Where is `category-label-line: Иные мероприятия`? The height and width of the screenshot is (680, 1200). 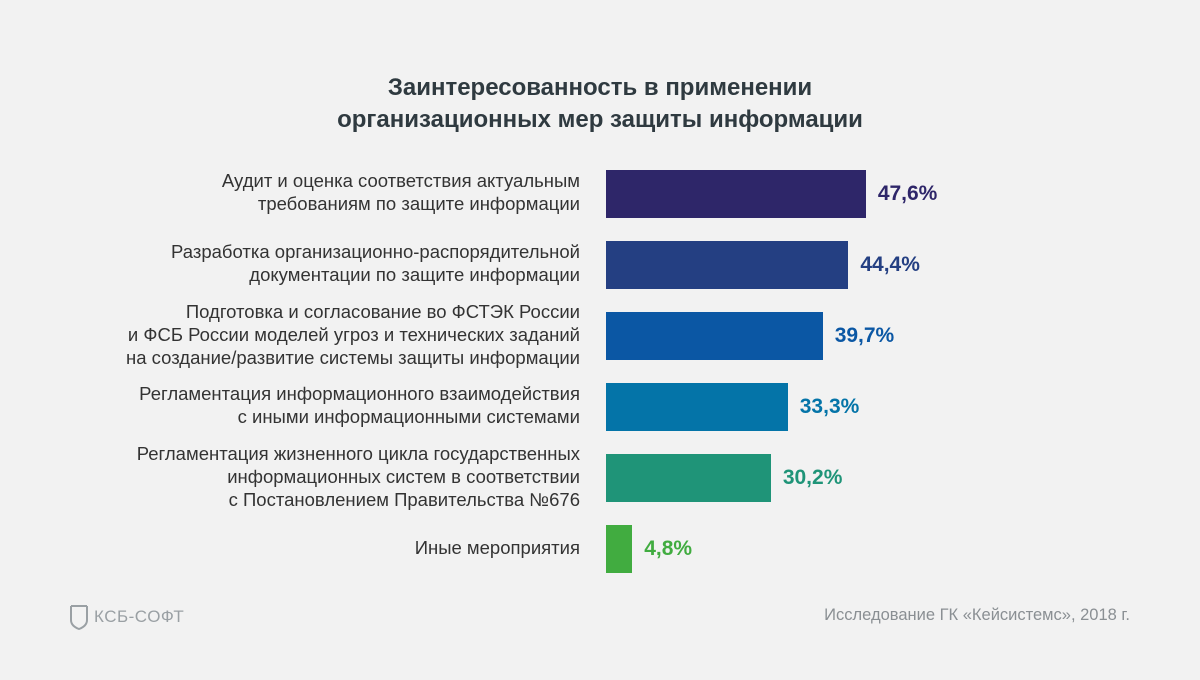 category-label-line: Иные мероприятия is located at coordinates (497, 547).